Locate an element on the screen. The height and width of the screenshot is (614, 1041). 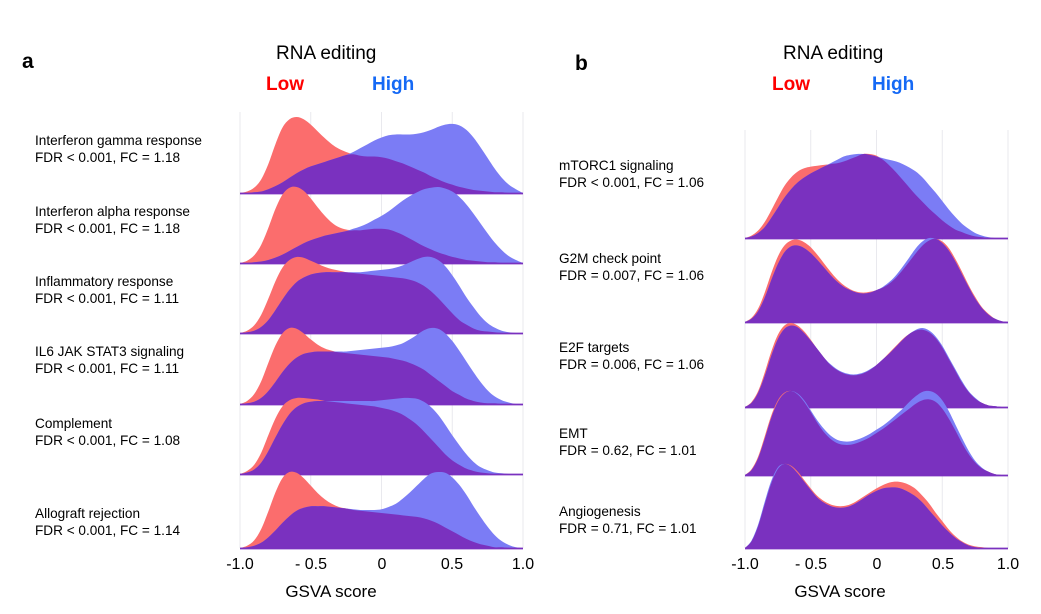
row-stats: FDR = 0.006, FC = 1.06 is located at coordinates (632, 364).